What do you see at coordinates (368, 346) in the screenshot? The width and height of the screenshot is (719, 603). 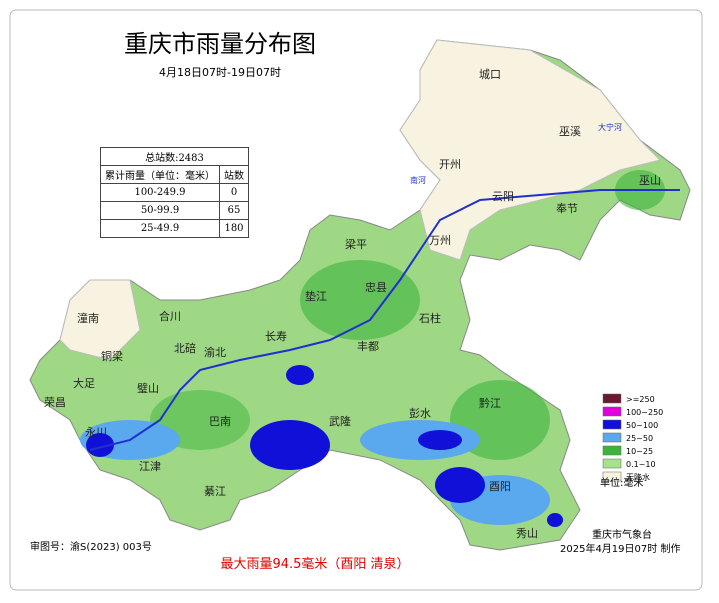 I see `place-label: 丰都` at bounding box center [368, 346].